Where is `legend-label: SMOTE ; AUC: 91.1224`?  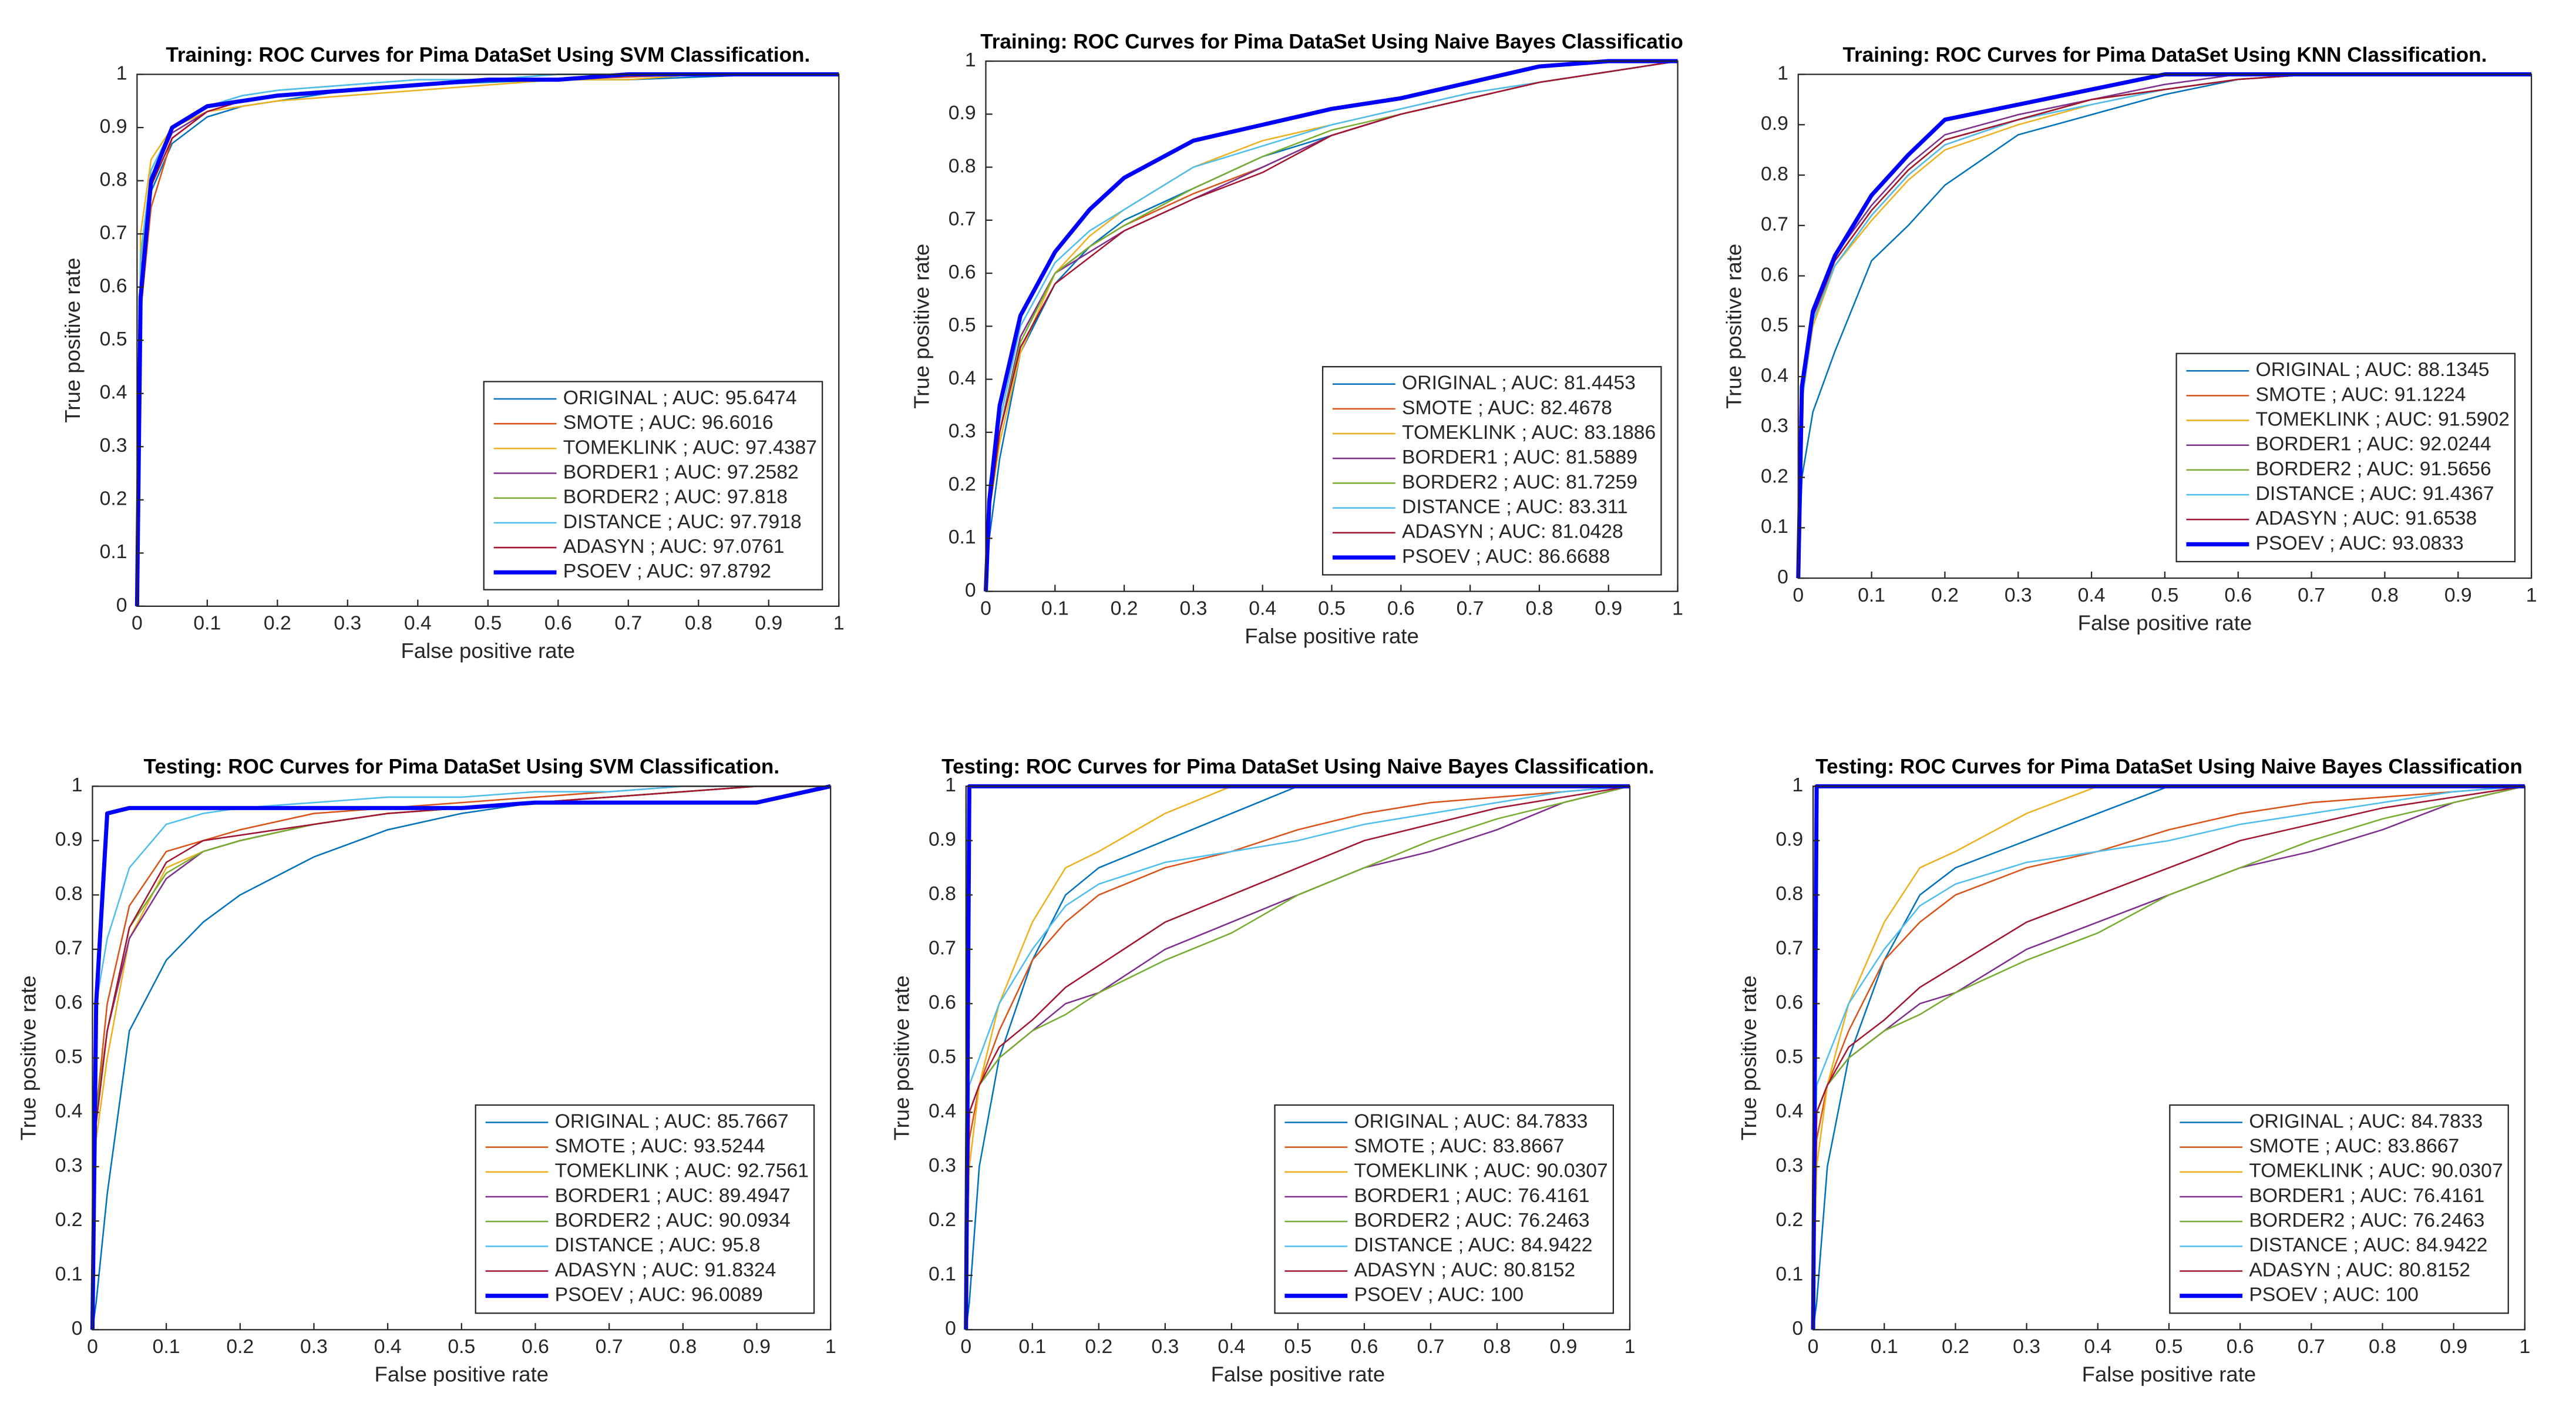
legend-label: SMOTE ; AUC: 91.1224 is located at coordinates (2361, 394).